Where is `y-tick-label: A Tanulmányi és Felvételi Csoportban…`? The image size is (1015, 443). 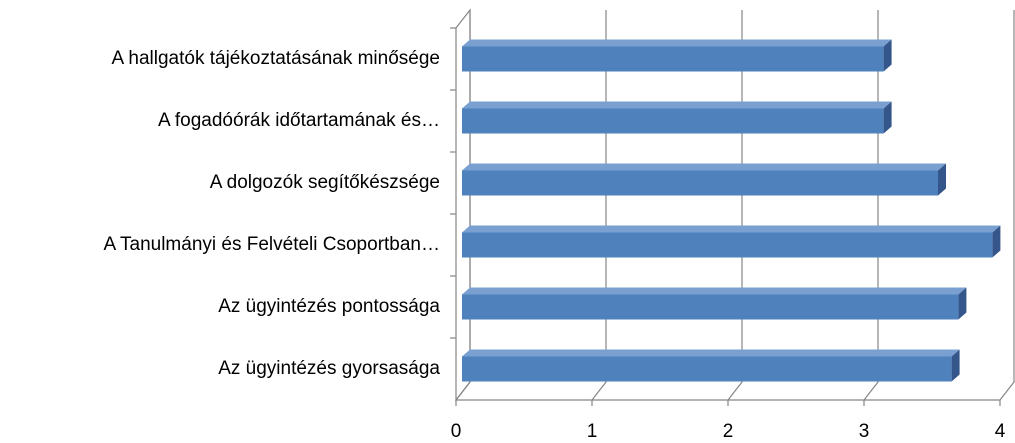 y-tick-label: A Tanulmányi és Felvételi Csoportban… is located at coordinates (271, 244).